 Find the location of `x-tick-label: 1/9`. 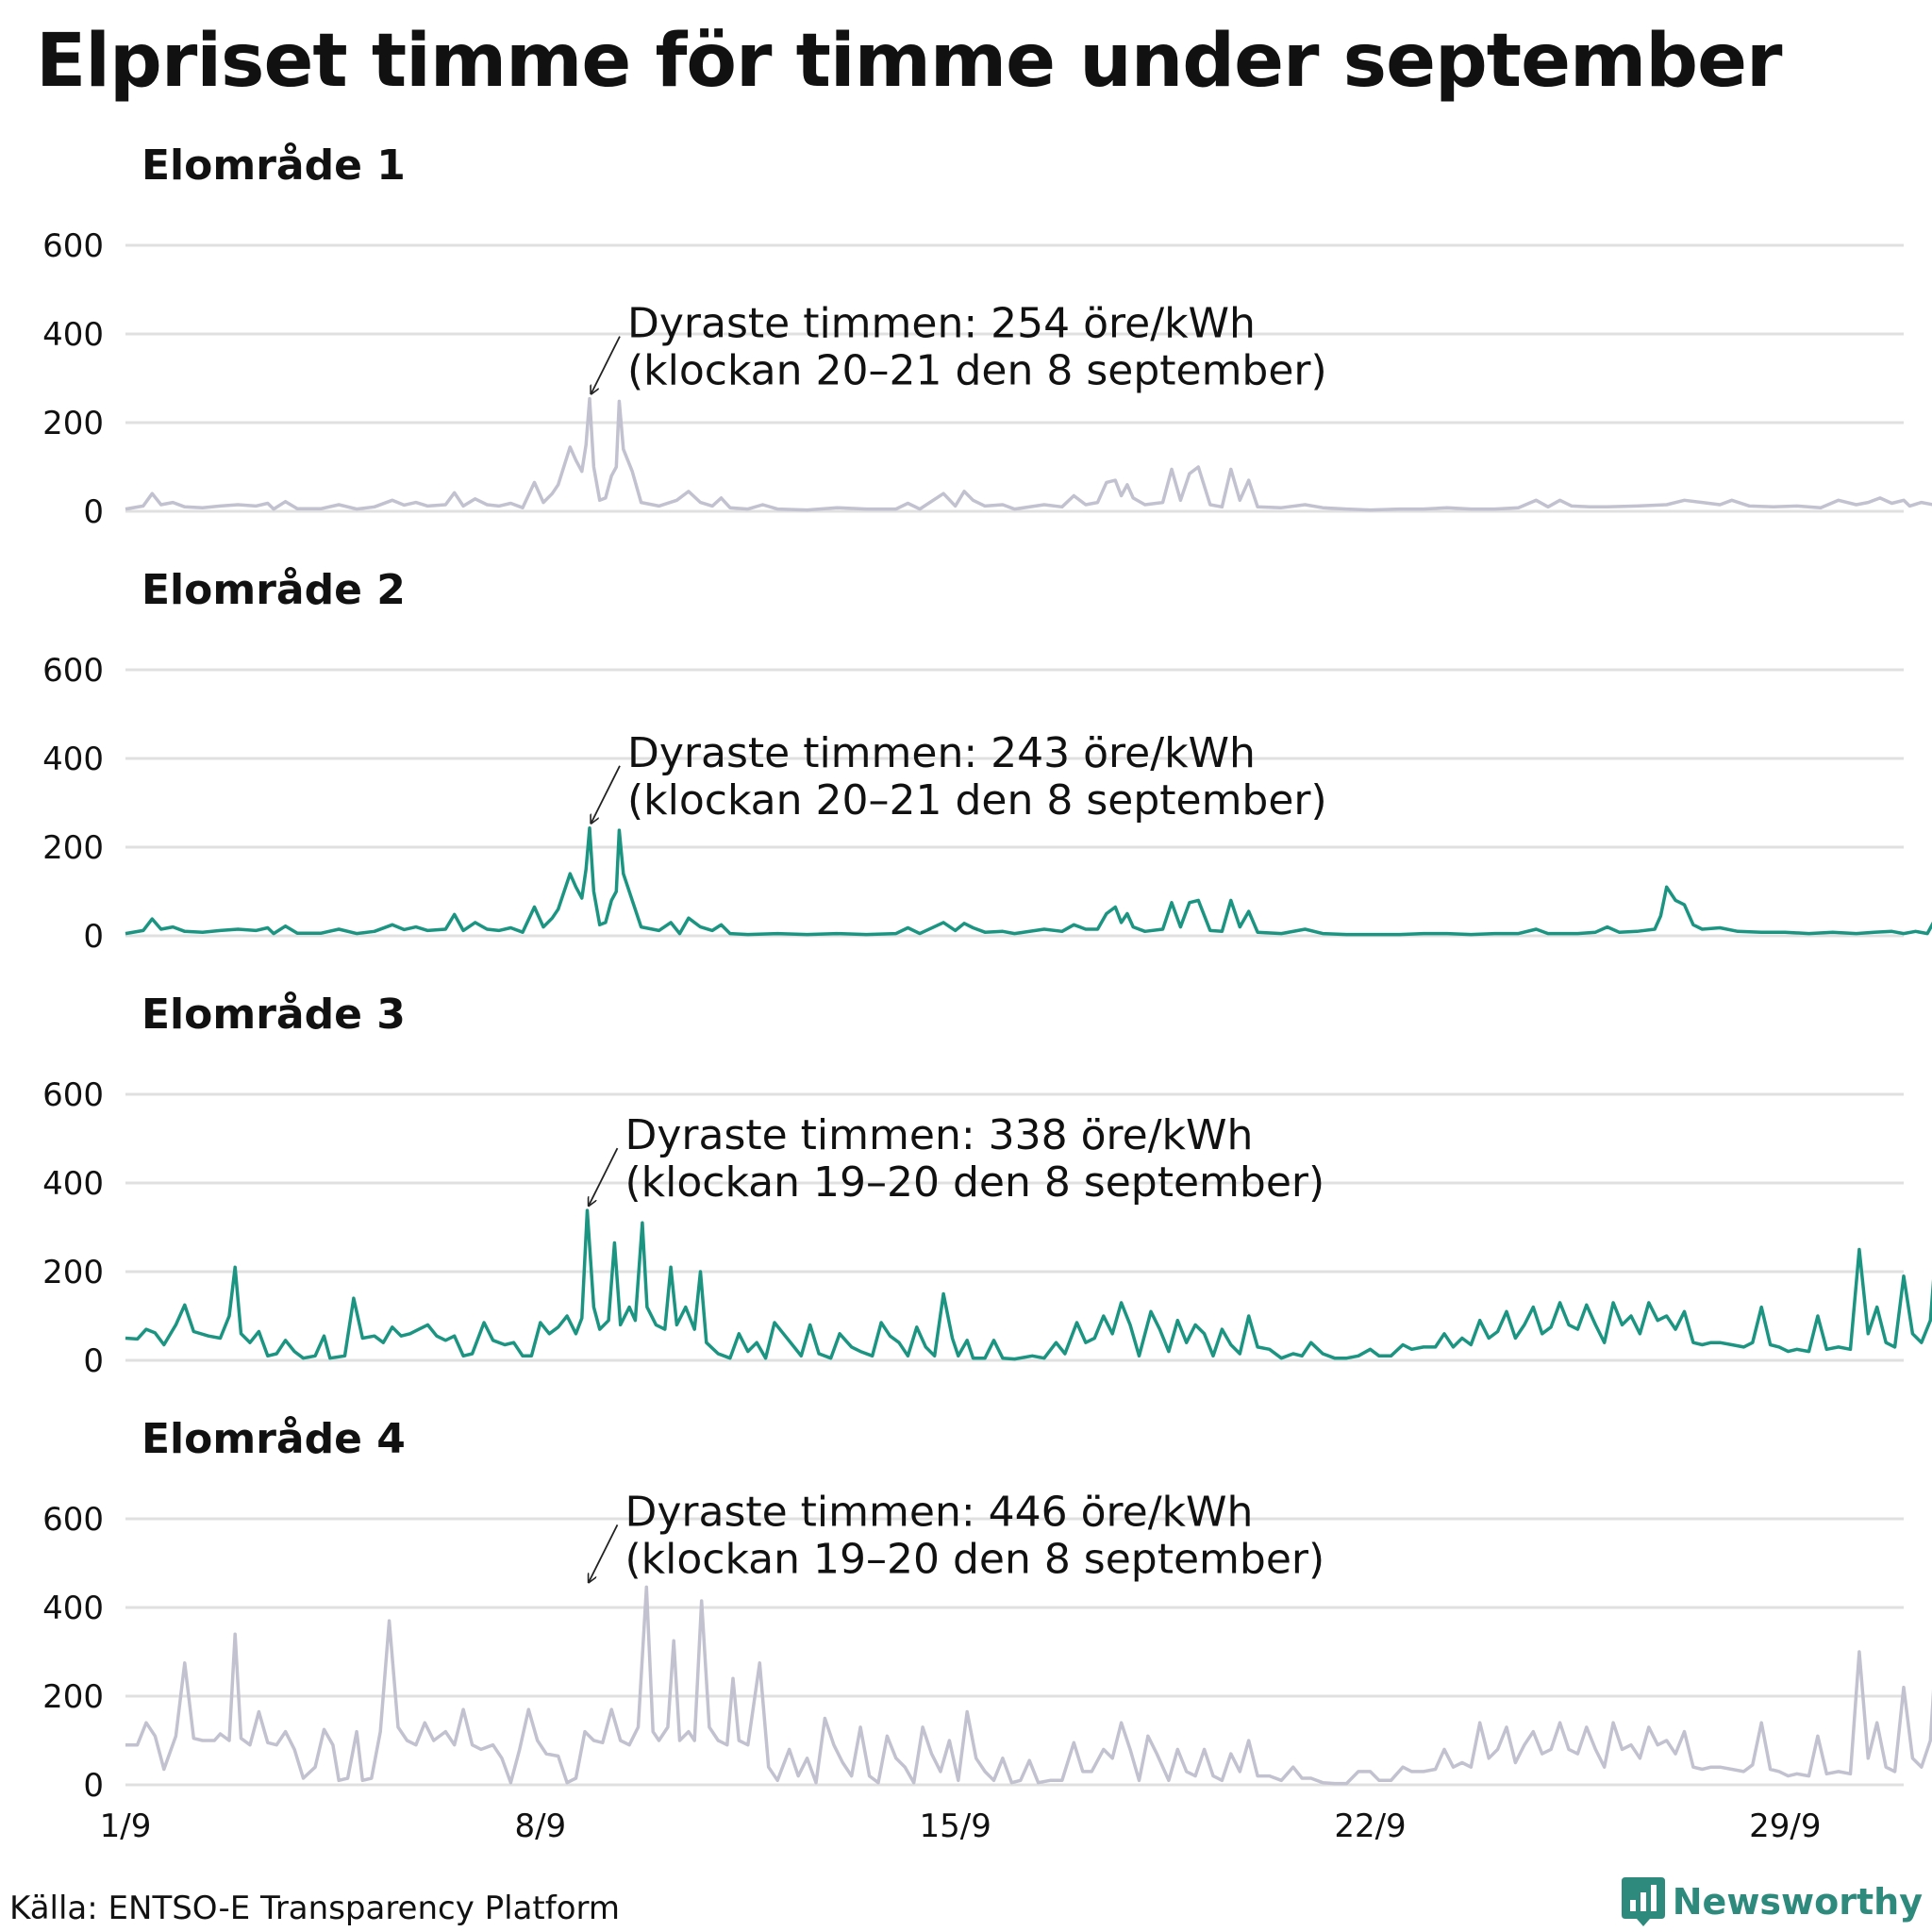

x-tick-label: 1/9 is located at coordinates (126, 1826).